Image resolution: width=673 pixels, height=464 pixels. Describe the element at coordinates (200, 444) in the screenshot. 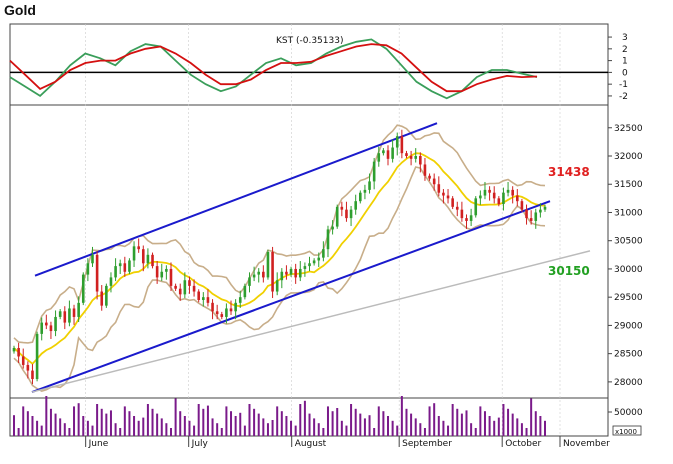

I see `month-label: July` at that location.